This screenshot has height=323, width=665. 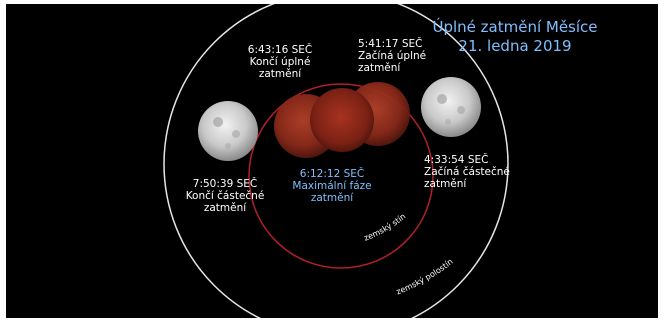 What do you see at coordinates (342, 120) in the screenshot?
I see `moon-maximum` at bounding box center [342, 120].